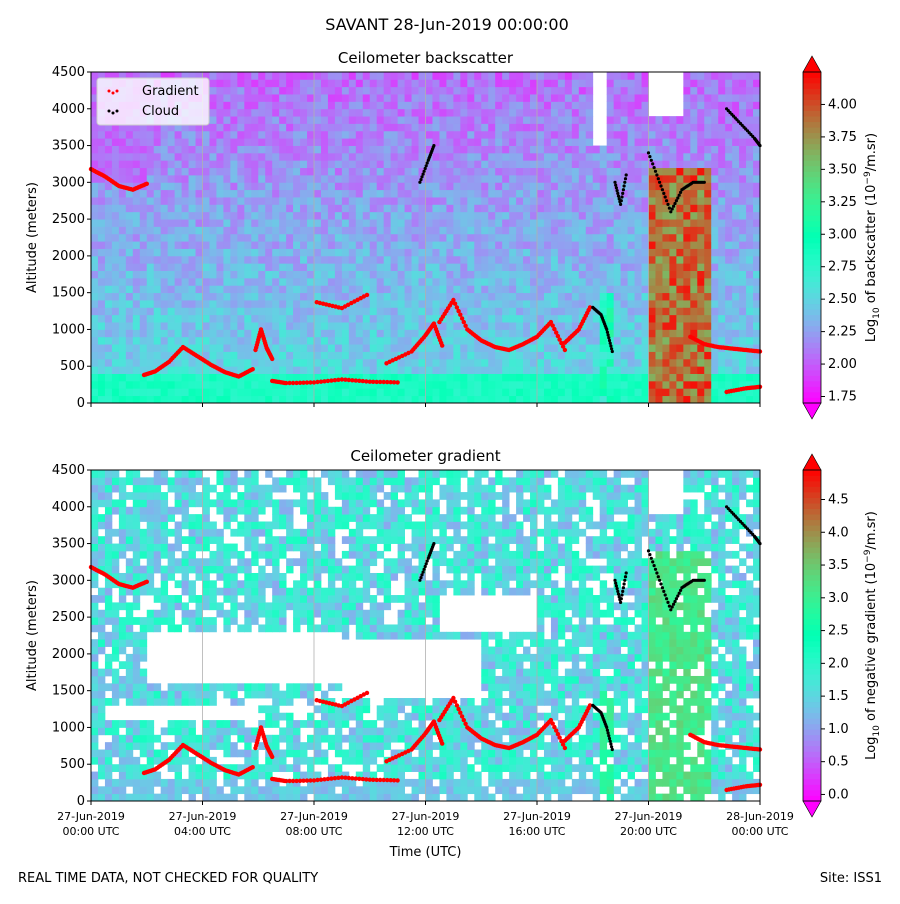 This screenshot has height=904, width=900. I want to click on y-tick-label: 4000, so click(68, 109).